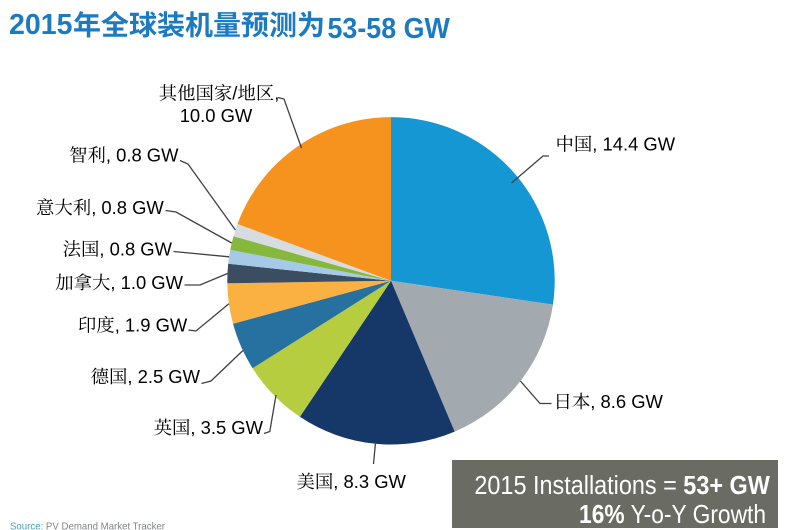 The width and height of the screenshot is (800, 530). What do you see at coordinates (151, 325) in the screenshot?
I see `svg-text: , 1.9 GW` at bounding box center [151, 325].